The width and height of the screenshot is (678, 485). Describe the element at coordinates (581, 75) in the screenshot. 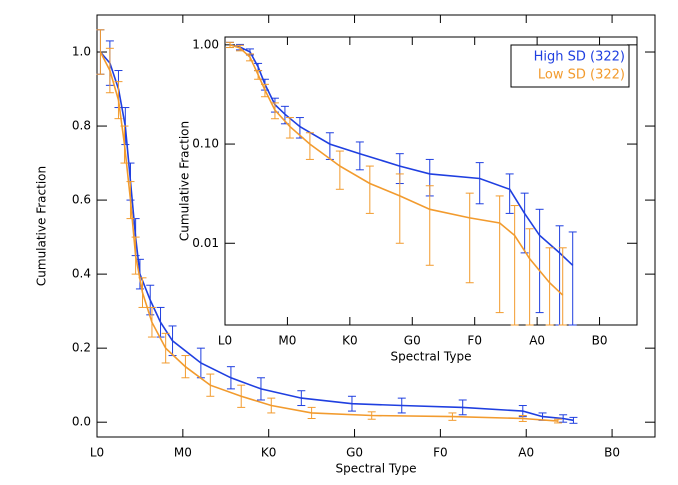

I see `legend-entry: Low SD (322)` at that location.